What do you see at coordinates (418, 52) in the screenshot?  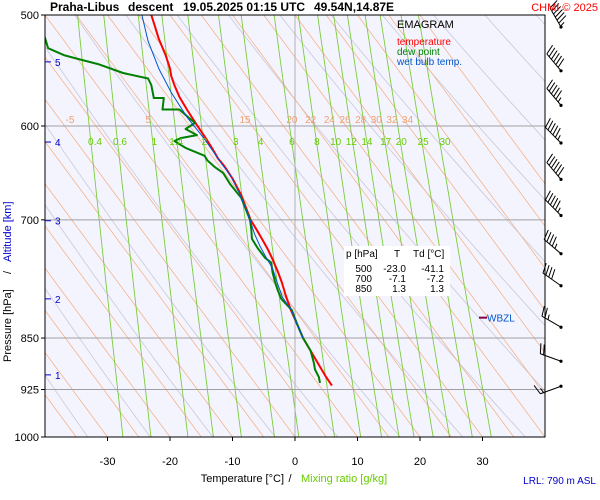 I see `legend-dew-point: dew point` at bounding box center [418, 52].